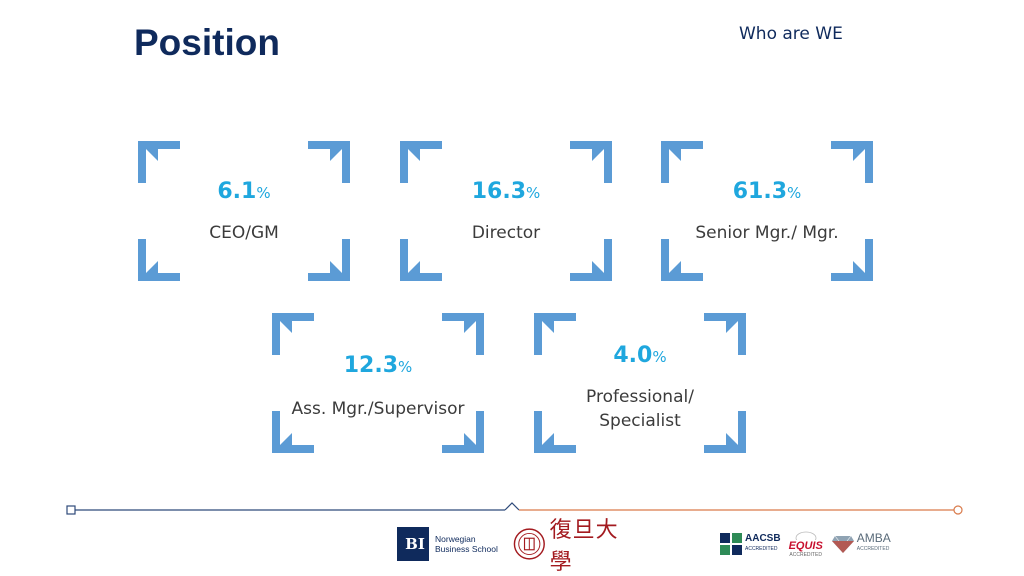  I want to click on page-title: Position, so click(207, 42).